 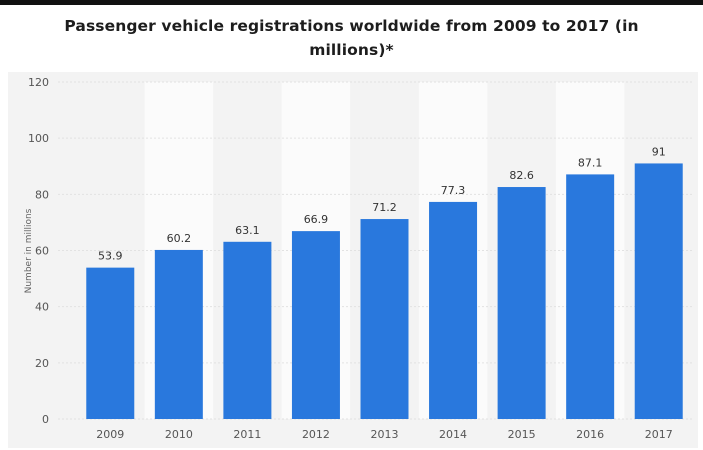 What do you see at coordinates (351, 2) in the screenshot?
I see `top-rule` at bounding box center [351, 2].